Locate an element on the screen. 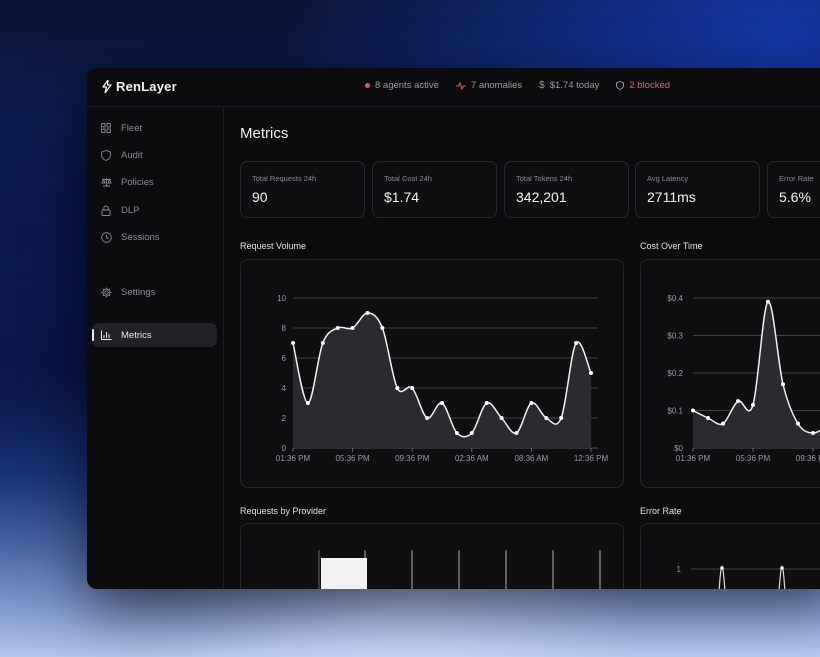  stat-label: Avg Latency is located at coordinates (668, 178).